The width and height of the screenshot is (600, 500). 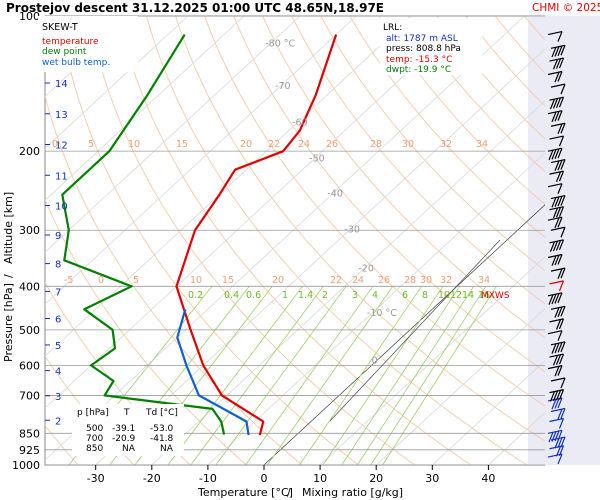 What do you see at coordinates (58, 265) in the screenshot?
I see `altitude-tick-label: 8` at bounding box center [58, 265].